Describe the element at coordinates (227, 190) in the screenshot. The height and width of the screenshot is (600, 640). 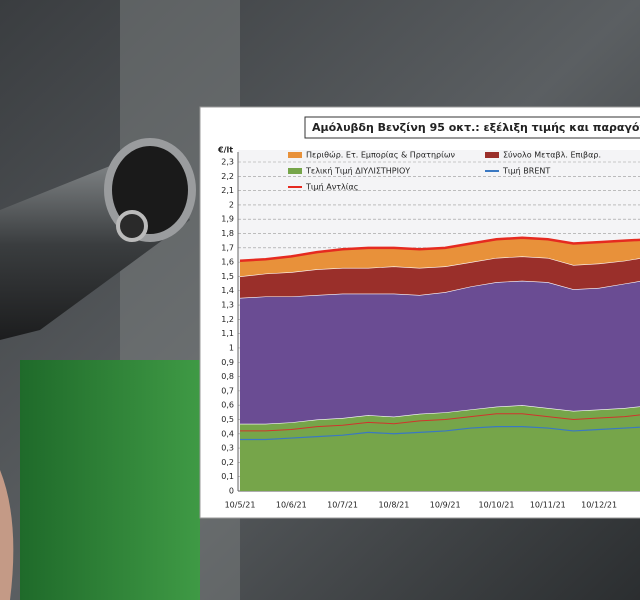
I see `y-tick-label: 2,1` at that location.